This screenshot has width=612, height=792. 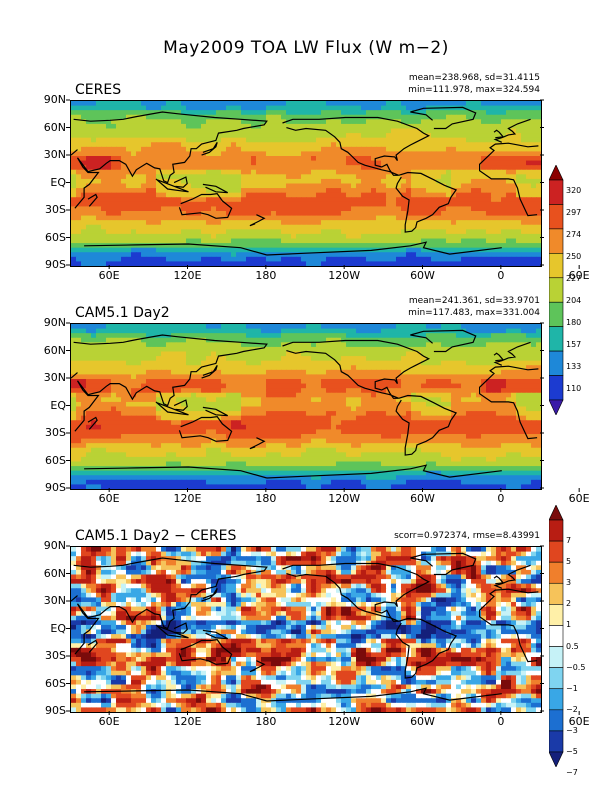 I want to click on colorbar-diff-label: 7, so click(x=569, y=541).